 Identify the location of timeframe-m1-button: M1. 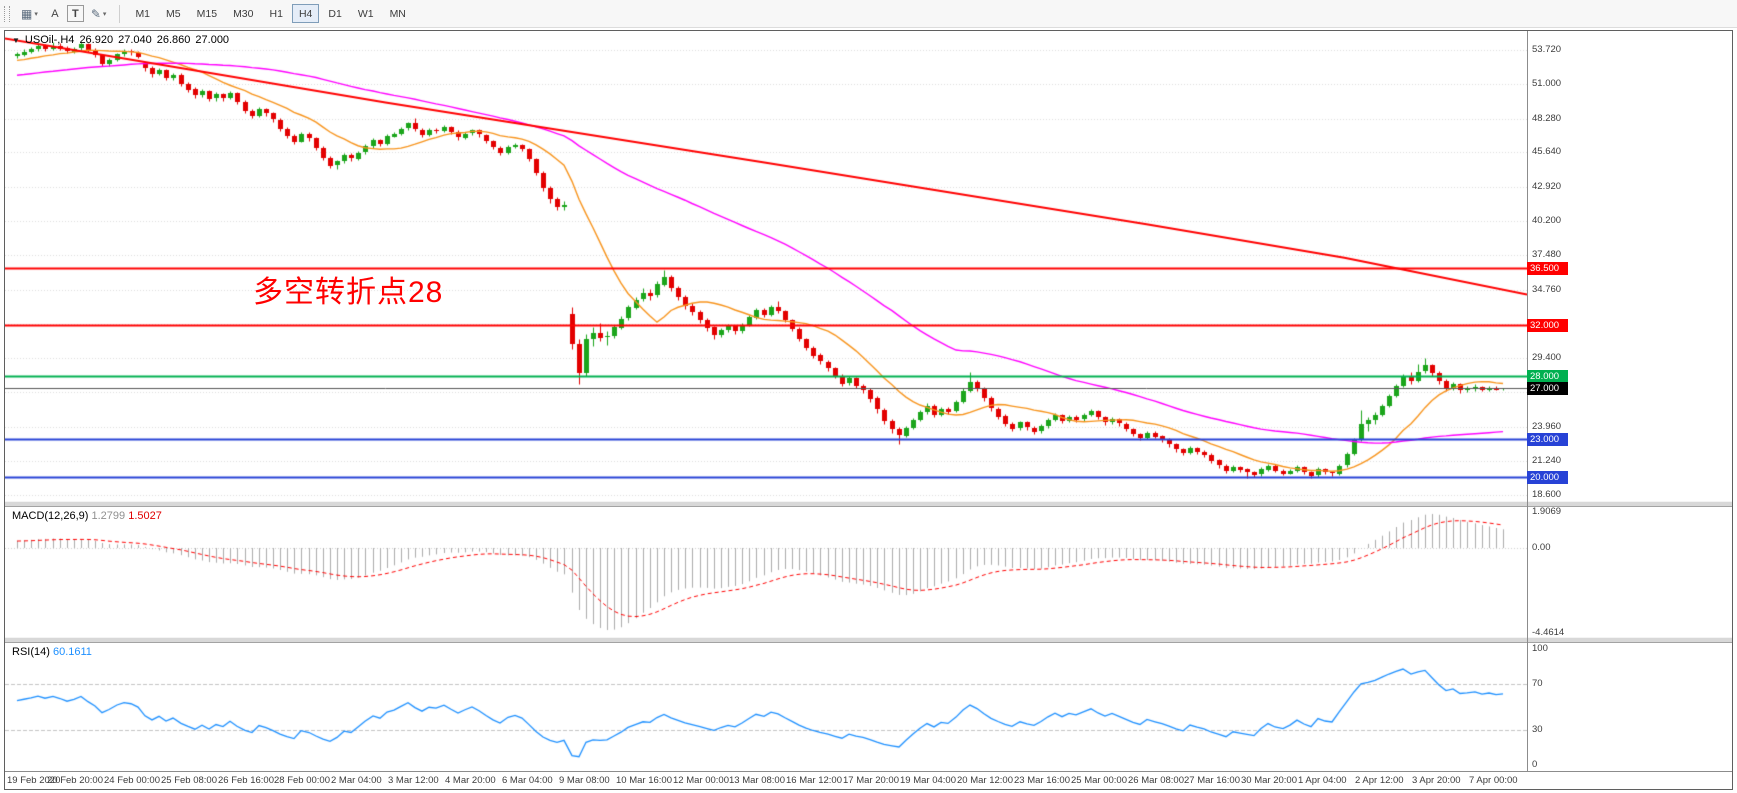
(142, 13).